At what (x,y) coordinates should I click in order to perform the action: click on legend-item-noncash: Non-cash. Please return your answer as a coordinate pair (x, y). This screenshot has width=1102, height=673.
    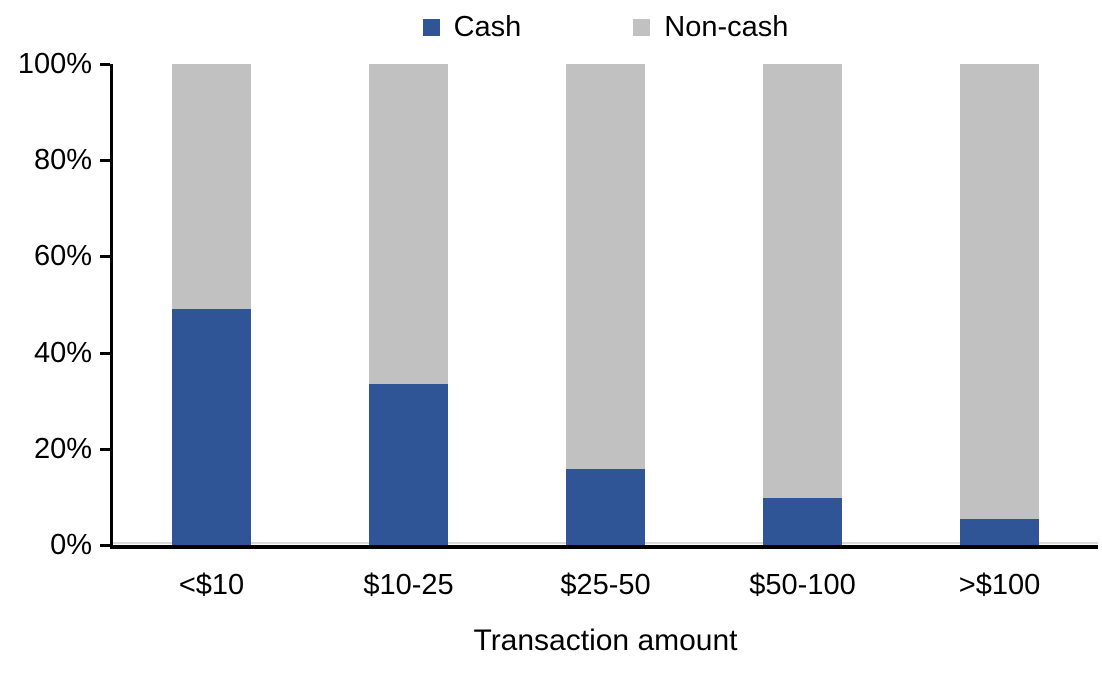
    Looking at the image, I should click on (710, 27).